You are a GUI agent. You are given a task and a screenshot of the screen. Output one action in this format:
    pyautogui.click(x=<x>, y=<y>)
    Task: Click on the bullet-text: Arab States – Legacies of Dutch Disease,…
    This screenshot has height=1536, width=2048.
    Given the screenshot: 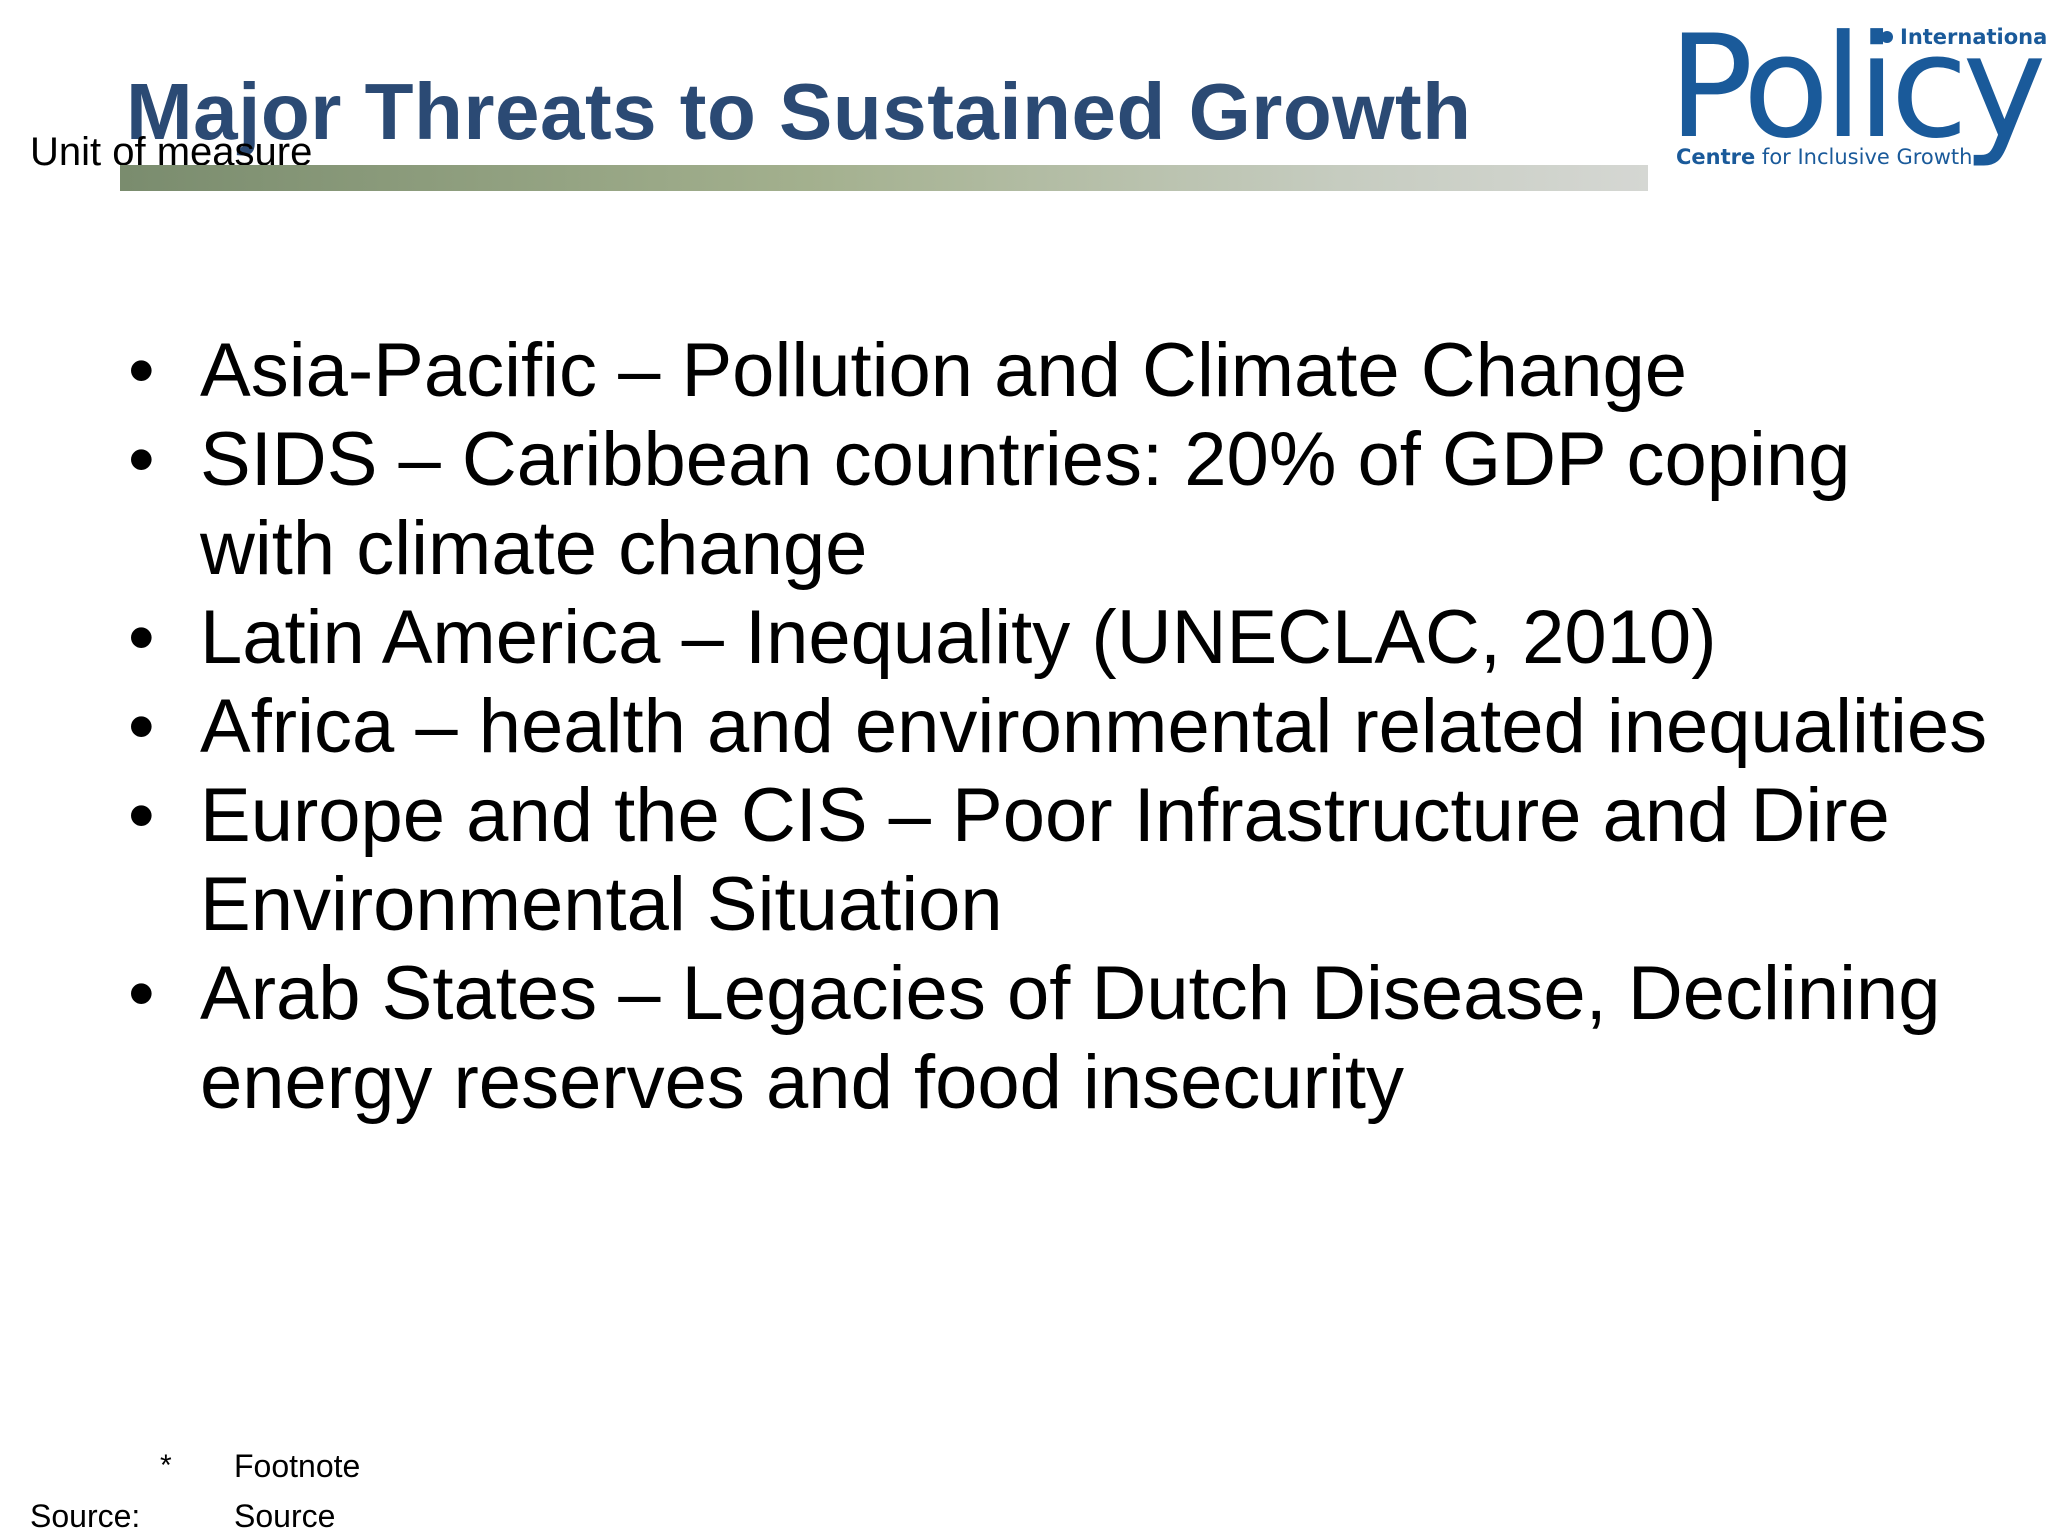 What is the action you would take?
    pyautogui.click(x=1070, y=1038)
    